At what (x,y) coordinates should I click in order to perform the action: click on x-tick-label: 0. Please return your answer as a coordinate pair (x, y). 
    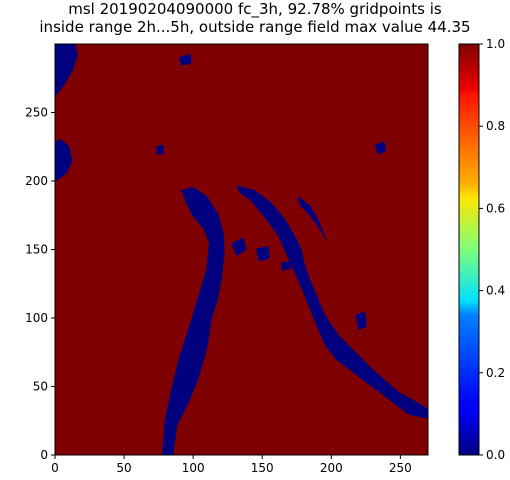
    Looking at the image, I should click on (55, 468).